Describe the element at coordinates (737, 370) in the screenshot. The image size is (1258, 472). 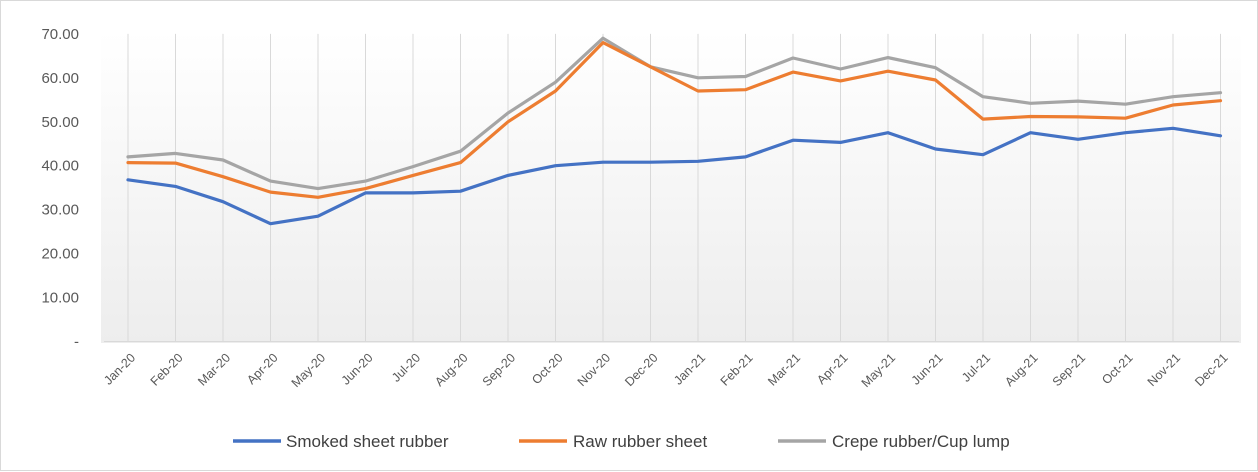
I see `x-tick-label: Feb-21` at that location.